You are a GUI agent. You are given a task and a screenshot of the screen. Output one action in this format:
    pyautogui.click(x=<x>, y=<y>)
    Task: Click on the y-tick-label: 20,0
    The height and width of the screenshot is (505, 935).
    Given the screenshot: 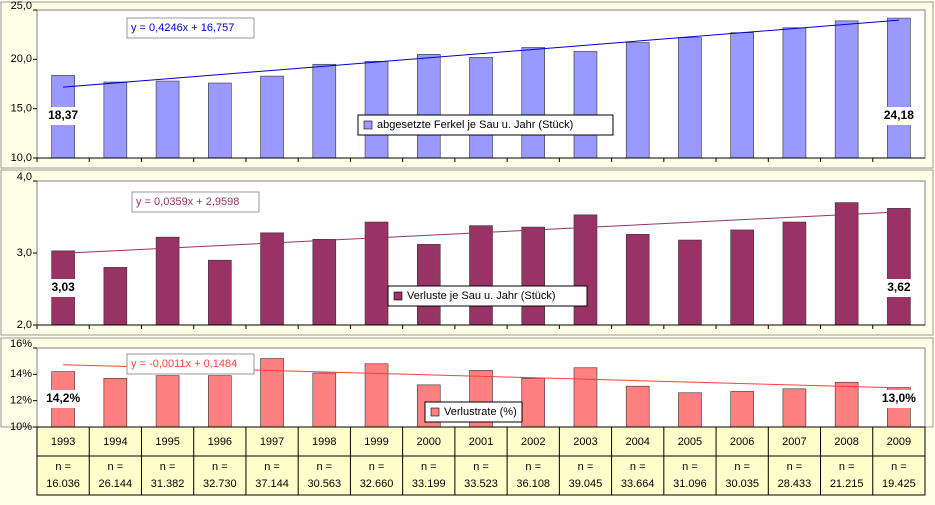 What is the action you would take?
    pyautogui.click(x=21, y=59)
    